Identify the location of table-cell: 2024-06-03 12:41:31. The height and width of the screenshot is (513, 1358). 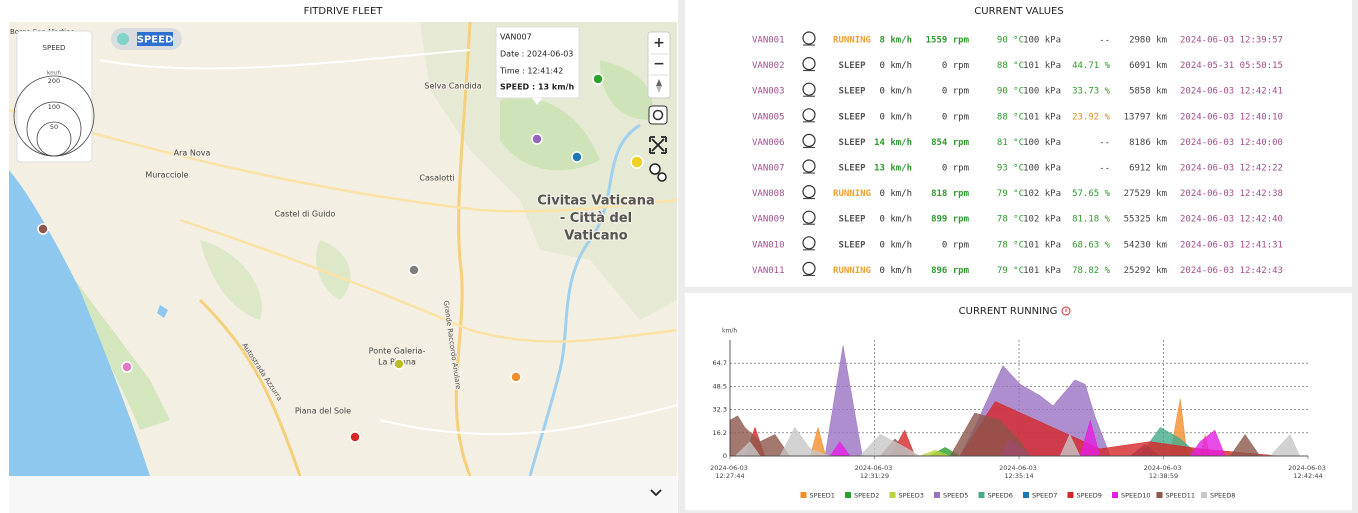
(1231, 245).